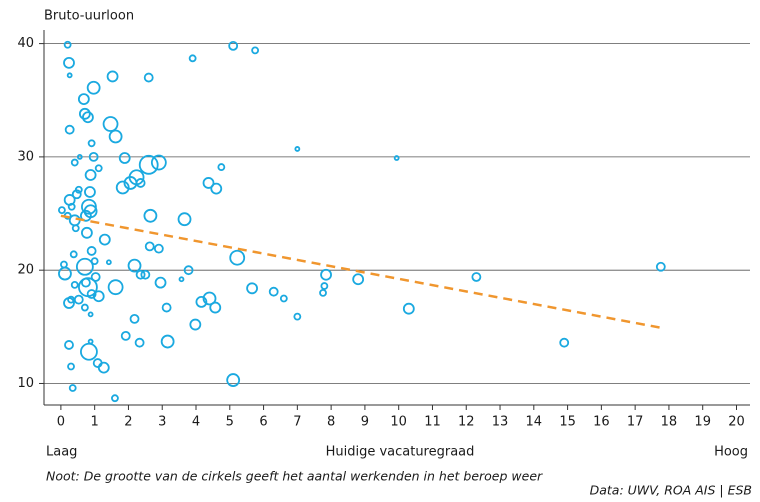 Image resolution: width=760 pixels, height=502 pixels. What do you see at coordinates (297, 422) in the screenshot?
I see `x-tick-label: 7` at bounding box center [297, 422].